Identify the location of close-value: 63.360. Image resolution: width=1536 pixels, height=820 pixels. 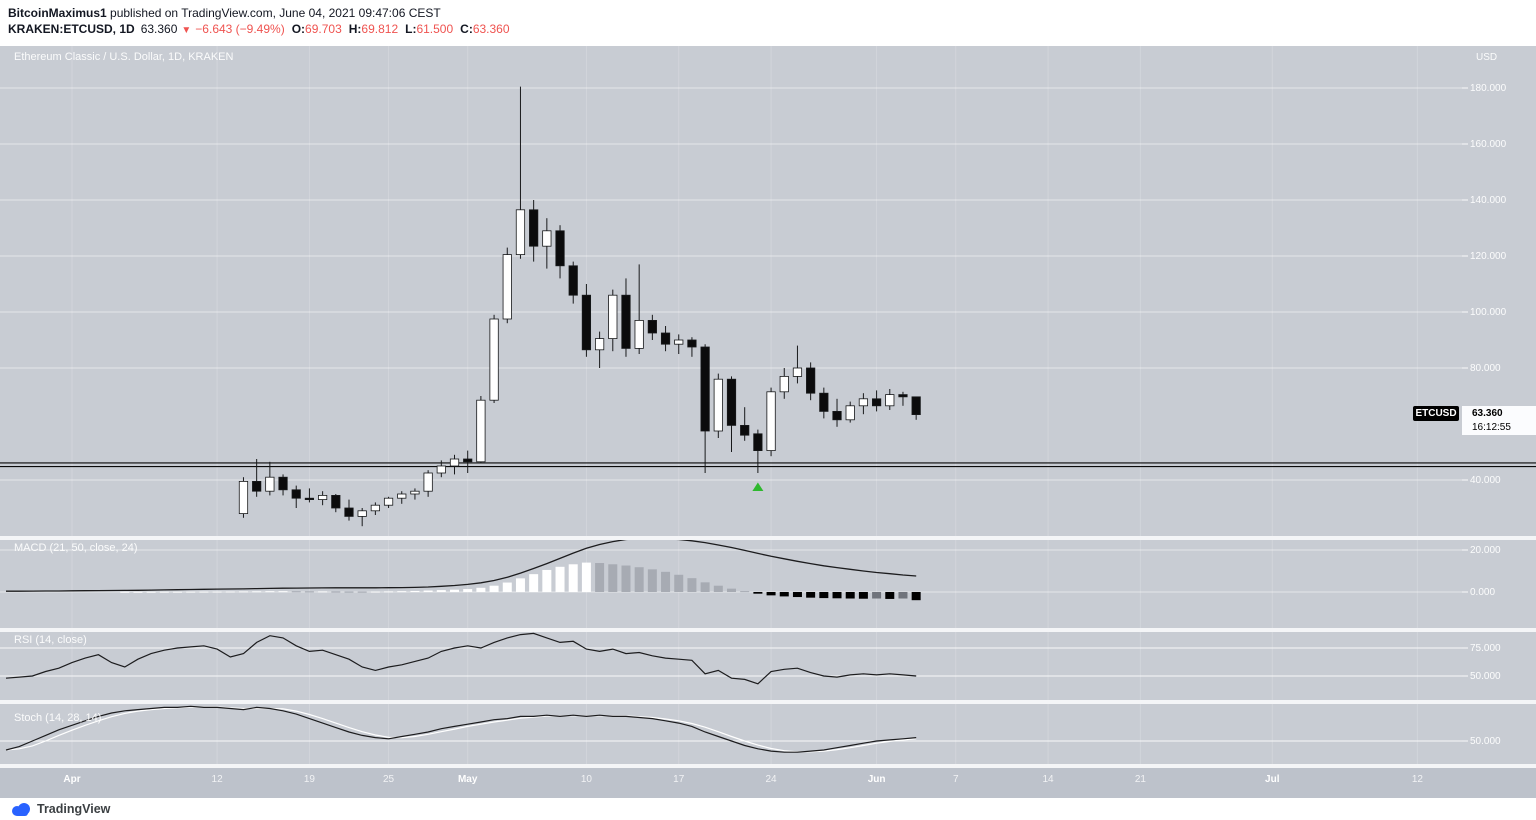
(491, 29).